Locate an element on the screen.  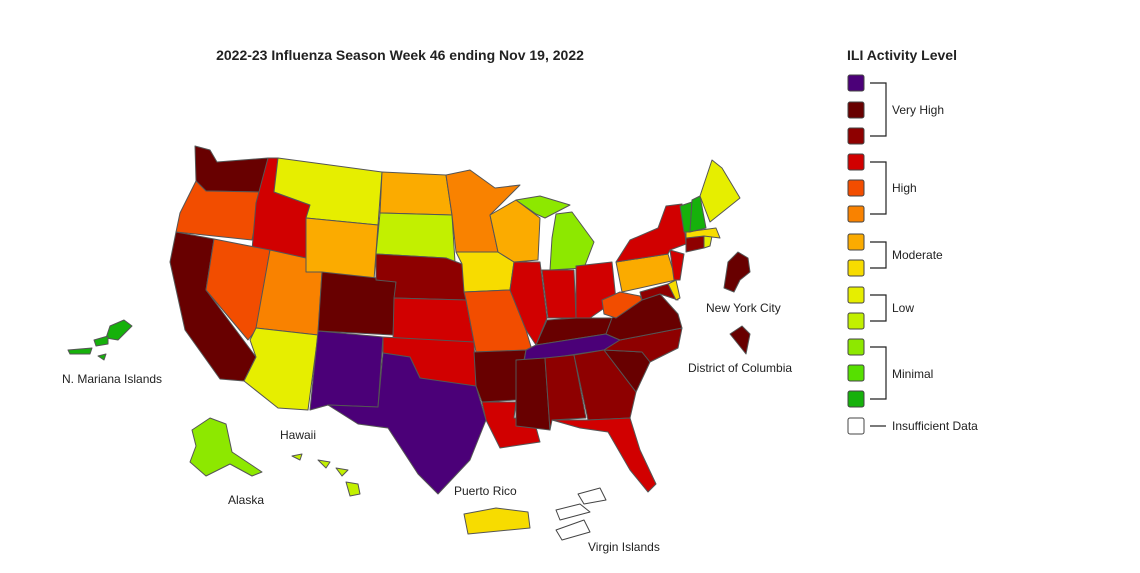
label-hawaii: Hawaii is located at coordinates (298, 435).